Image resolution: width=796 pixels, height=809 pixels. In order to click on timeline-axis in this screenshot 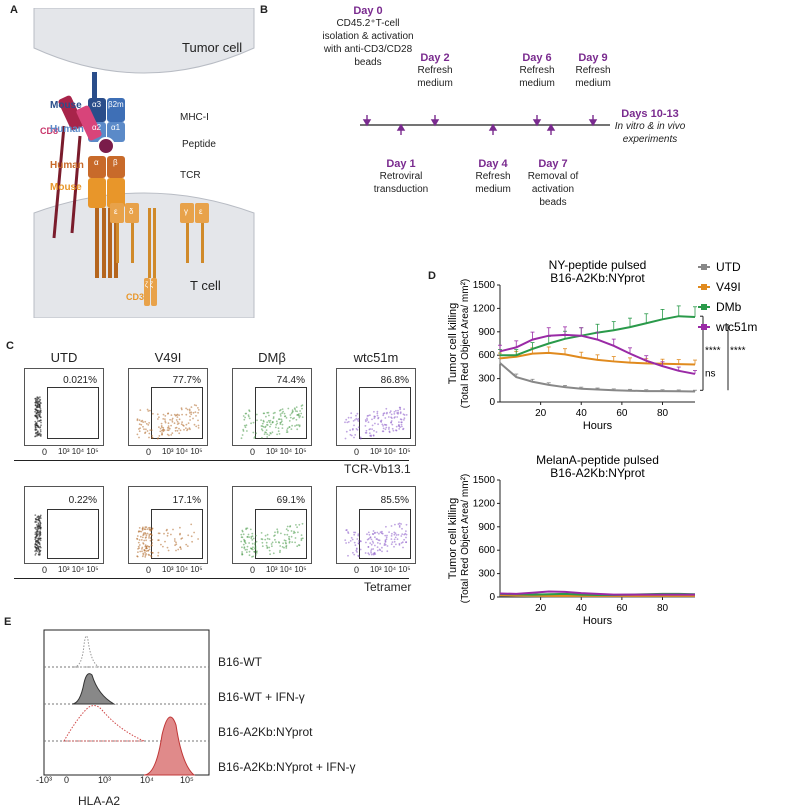, I will do `click(485, 125)`.